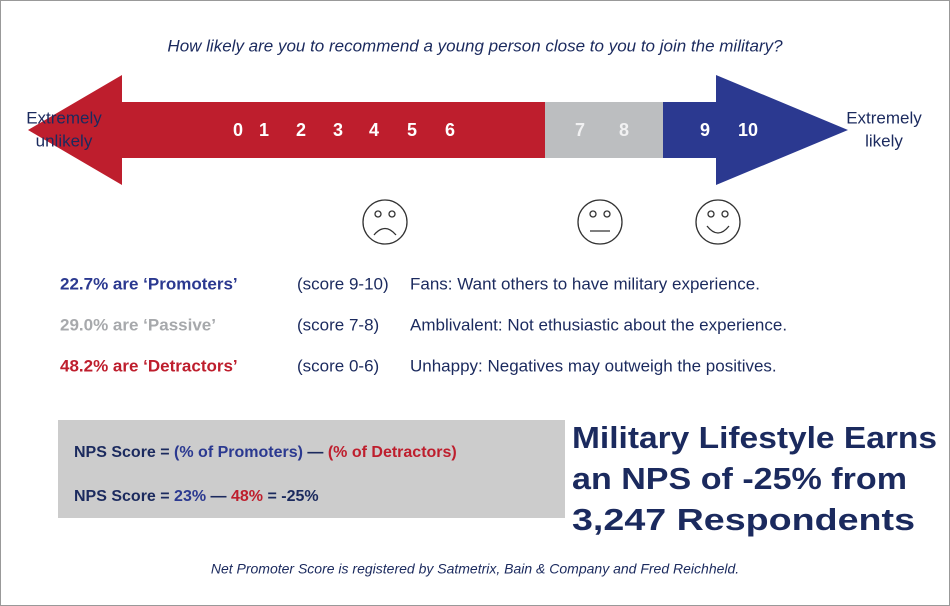 This screenshot has height=606, width=950. I want to click on right-label: likely, so click(884, 140).